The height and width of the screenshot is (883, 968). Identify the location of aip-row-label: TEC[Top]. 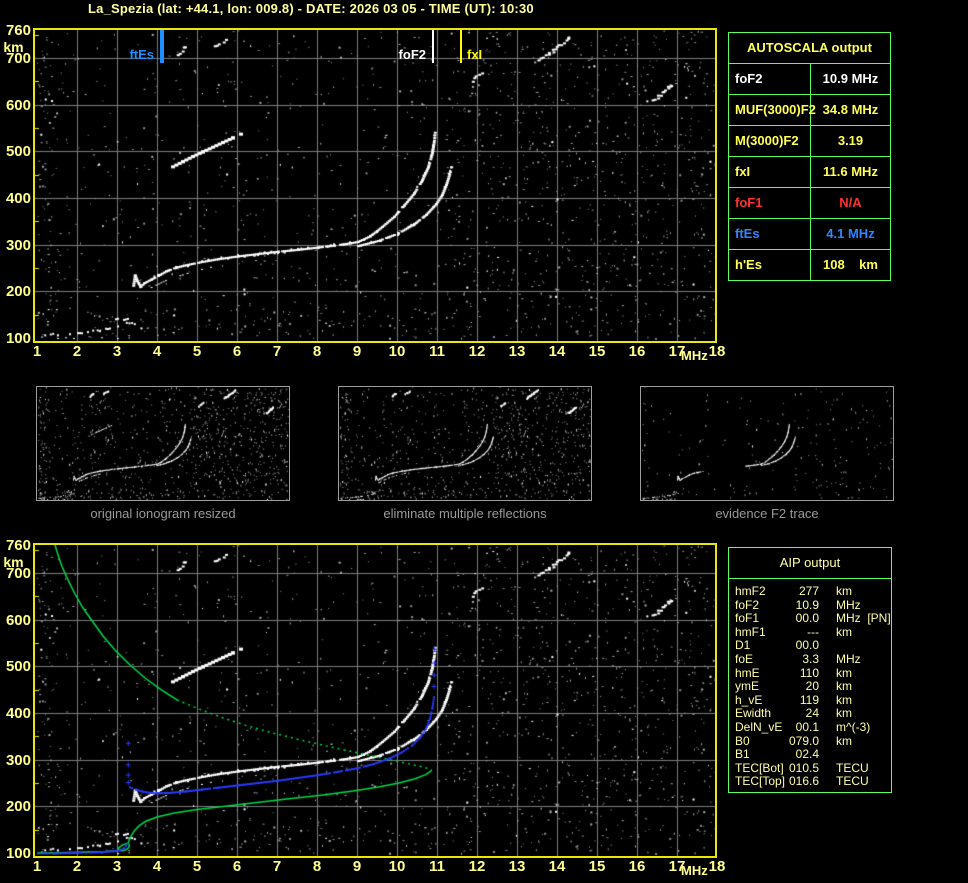
(760, 781).